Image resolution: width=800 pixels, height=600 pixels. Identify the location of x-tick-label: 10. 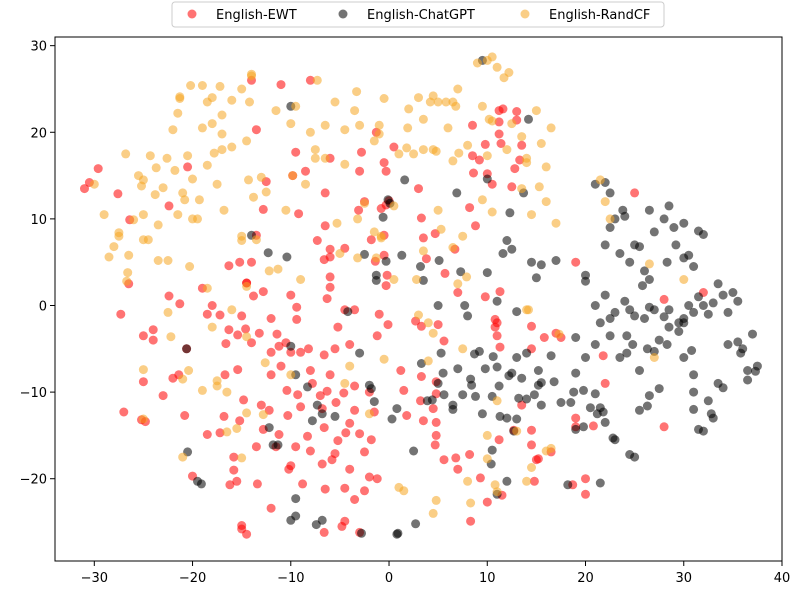
(487, 578).